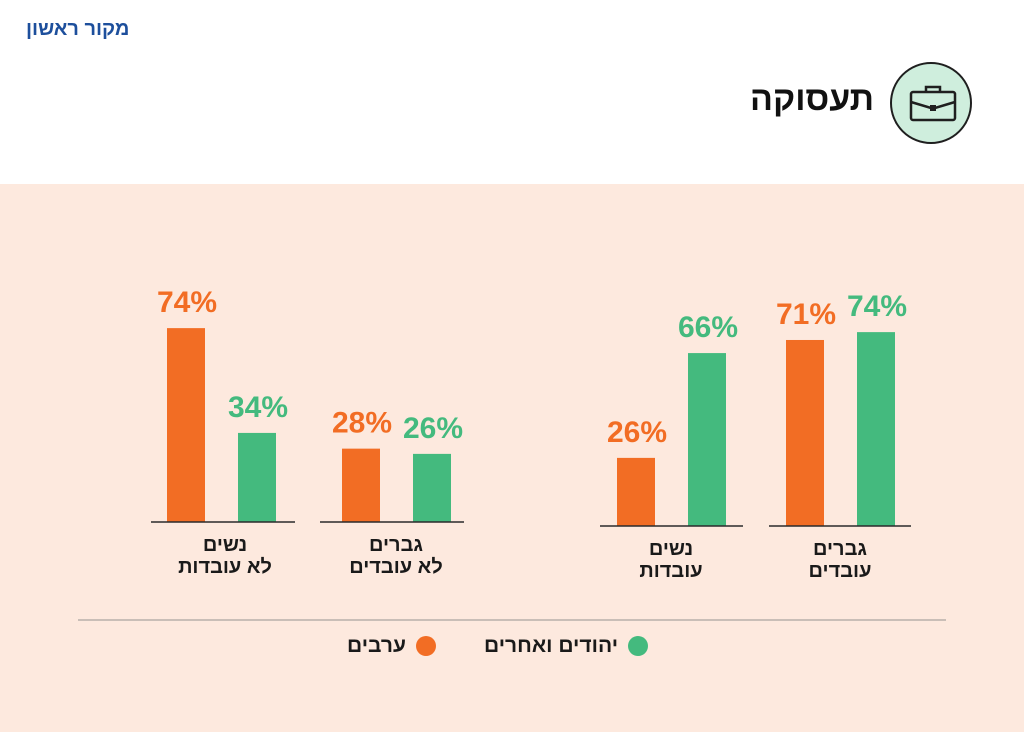 This screenshot has width=1024, height=732. I want to click on data-label-arabs: 28%, so click(362, 423).